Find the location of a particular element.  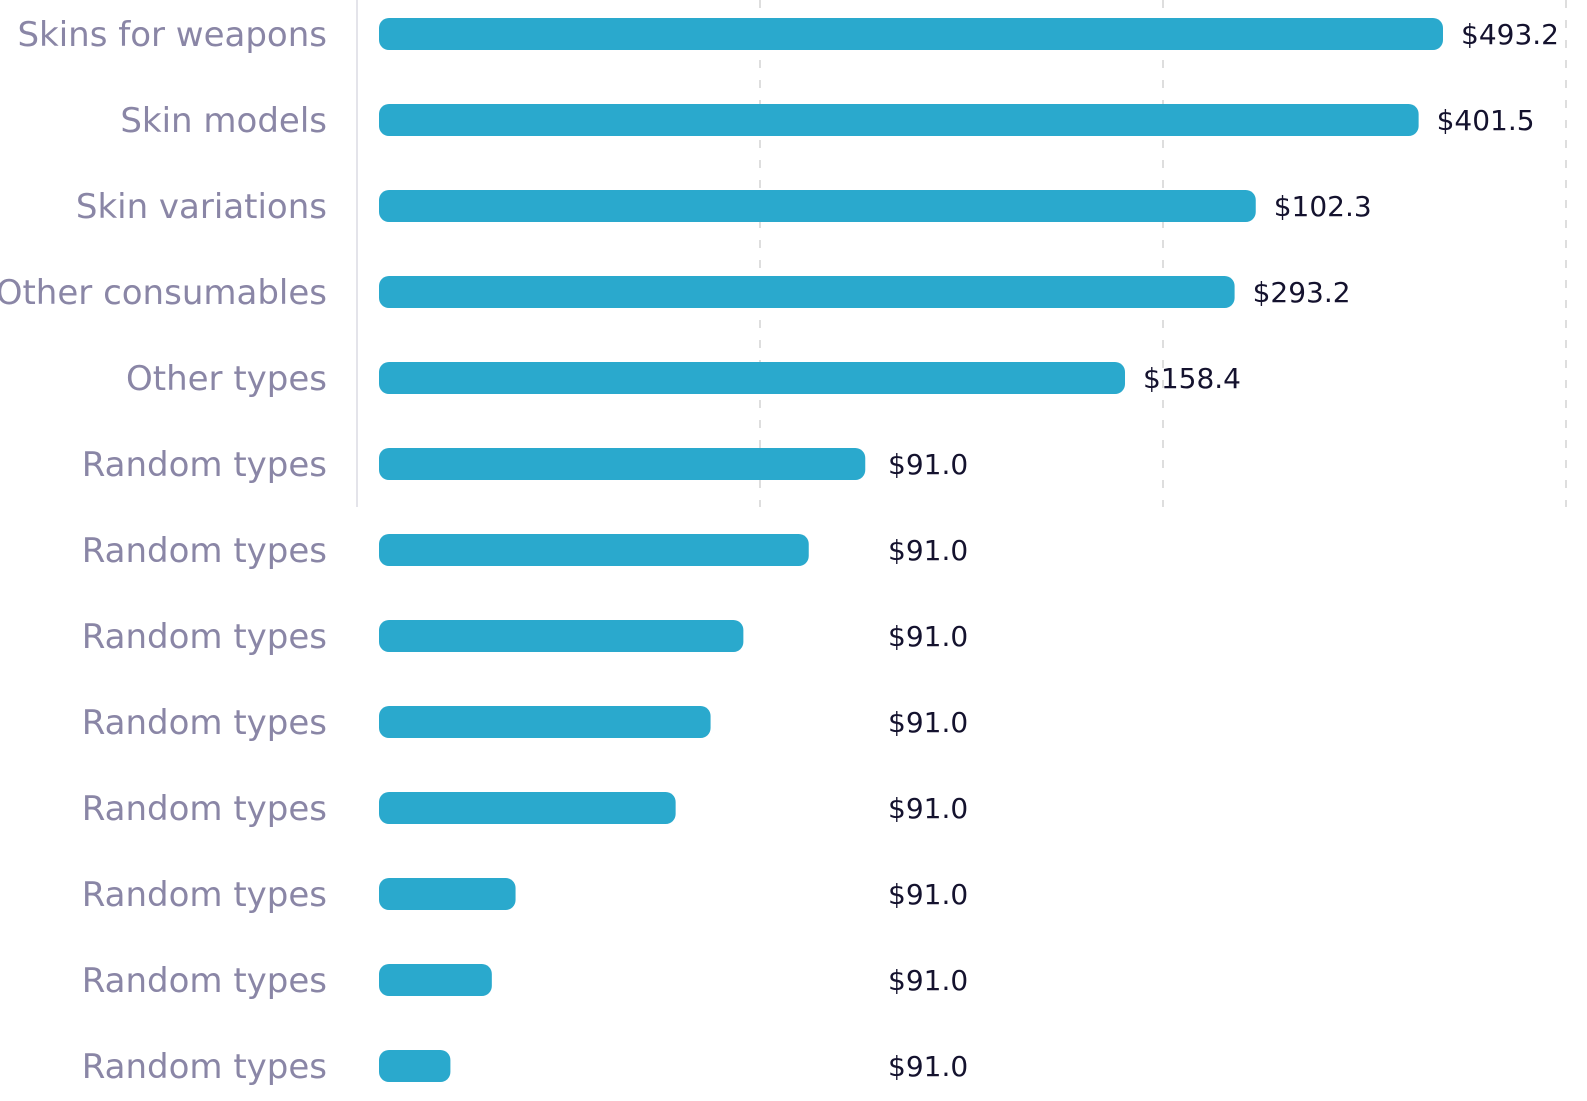

category-label-8: Random types is located at coordinates (204, 637).